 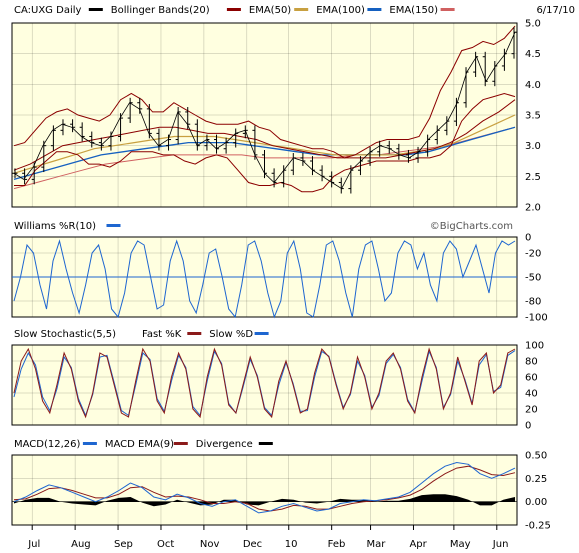 I want to click on legend-label: Bollinger Bands(20), so click(x=160, y=10).